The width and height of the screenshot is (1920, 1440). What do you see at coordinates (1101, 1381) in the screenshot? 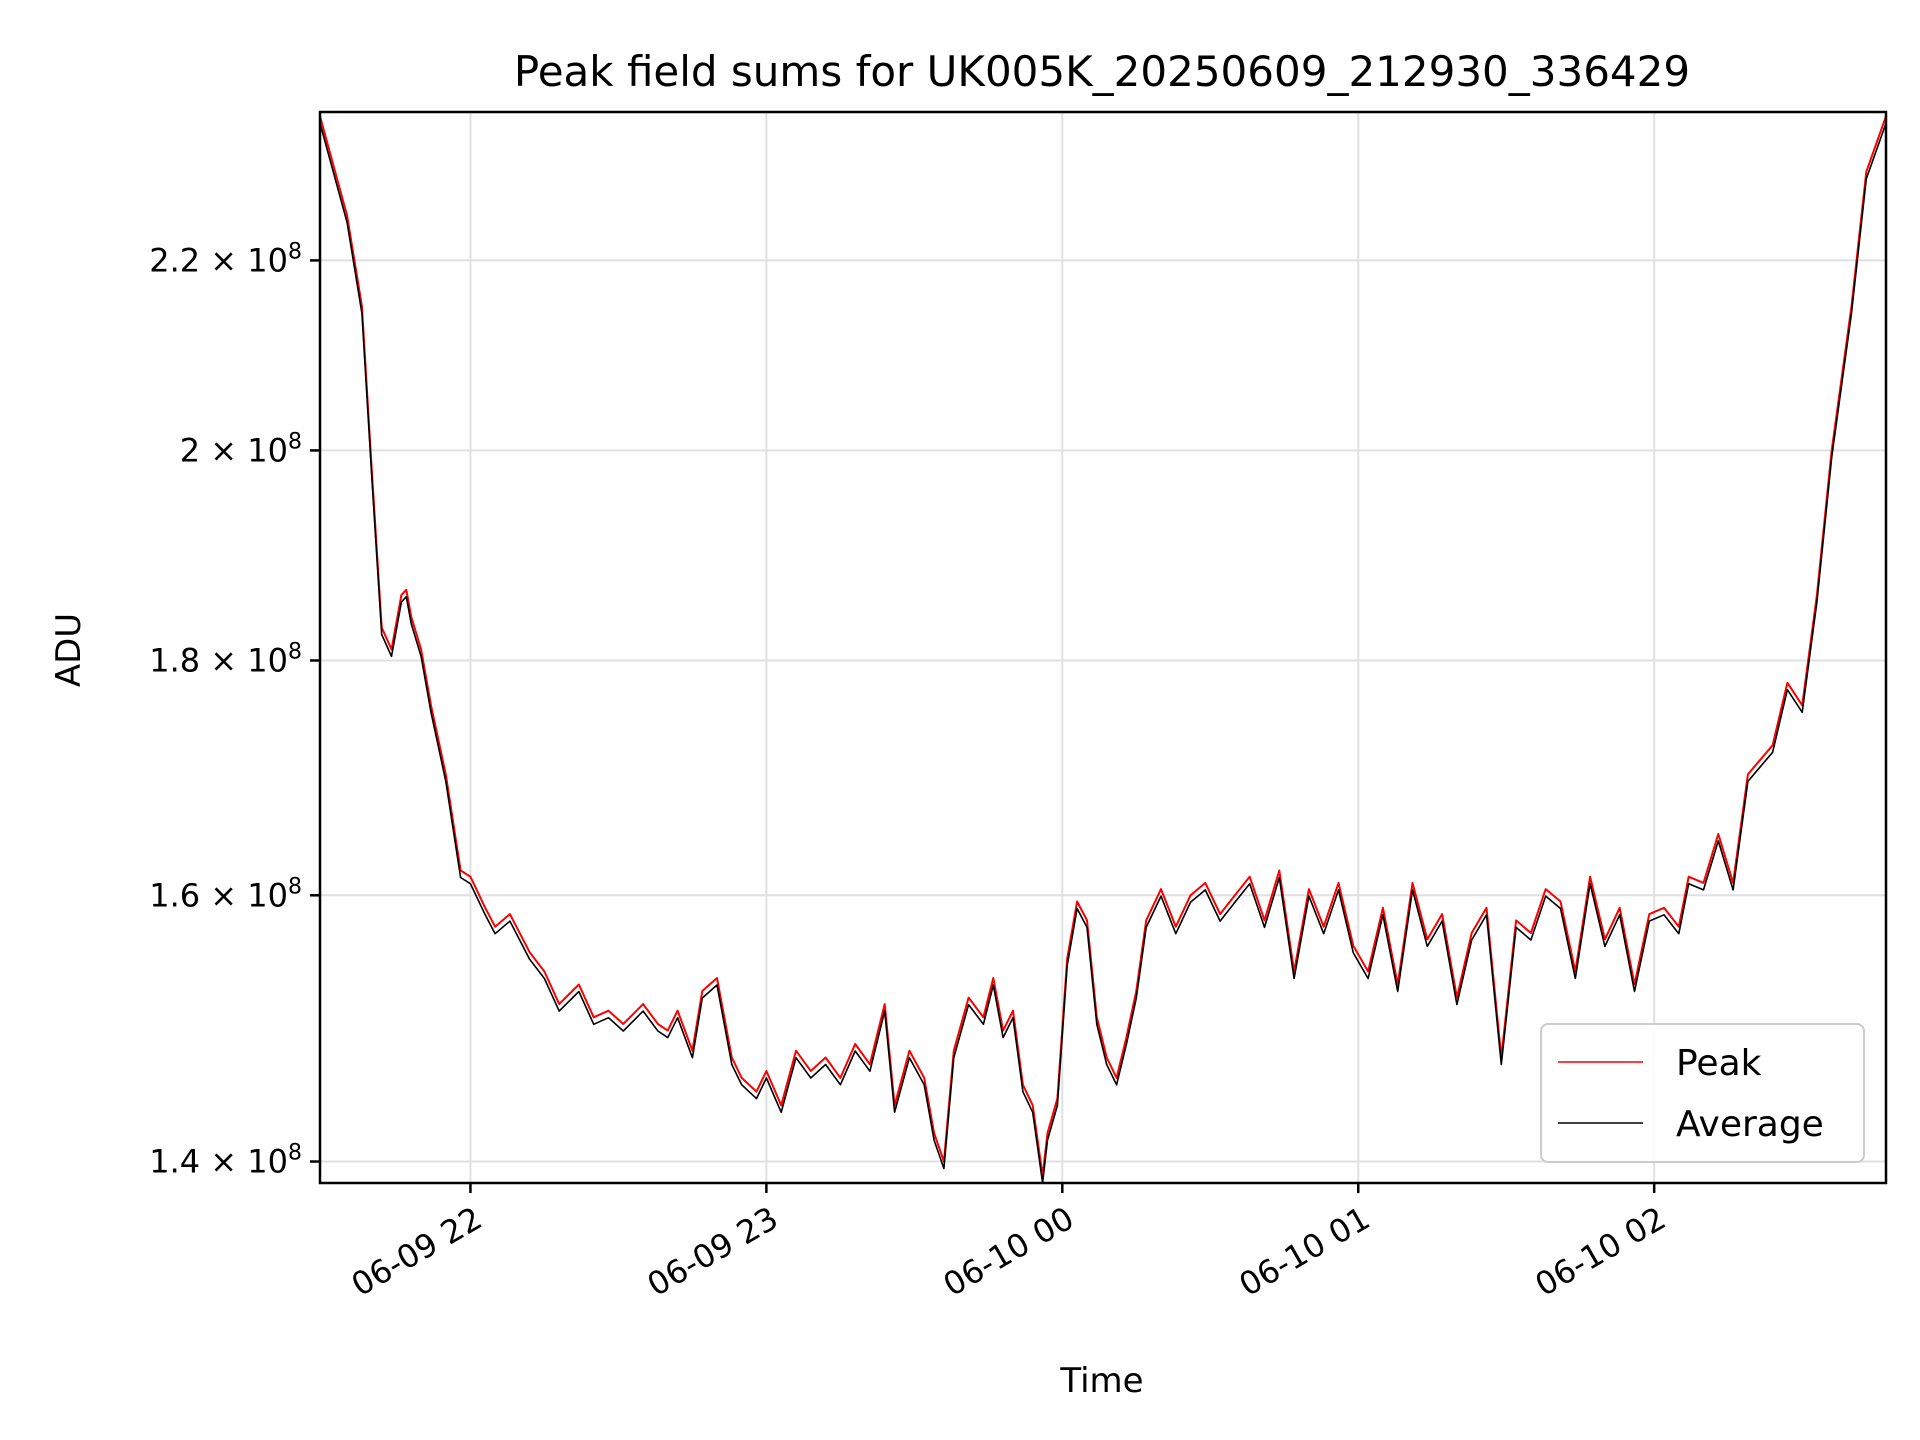
I see `x-axis-label: Time` at bounding box center [1101, 1381].